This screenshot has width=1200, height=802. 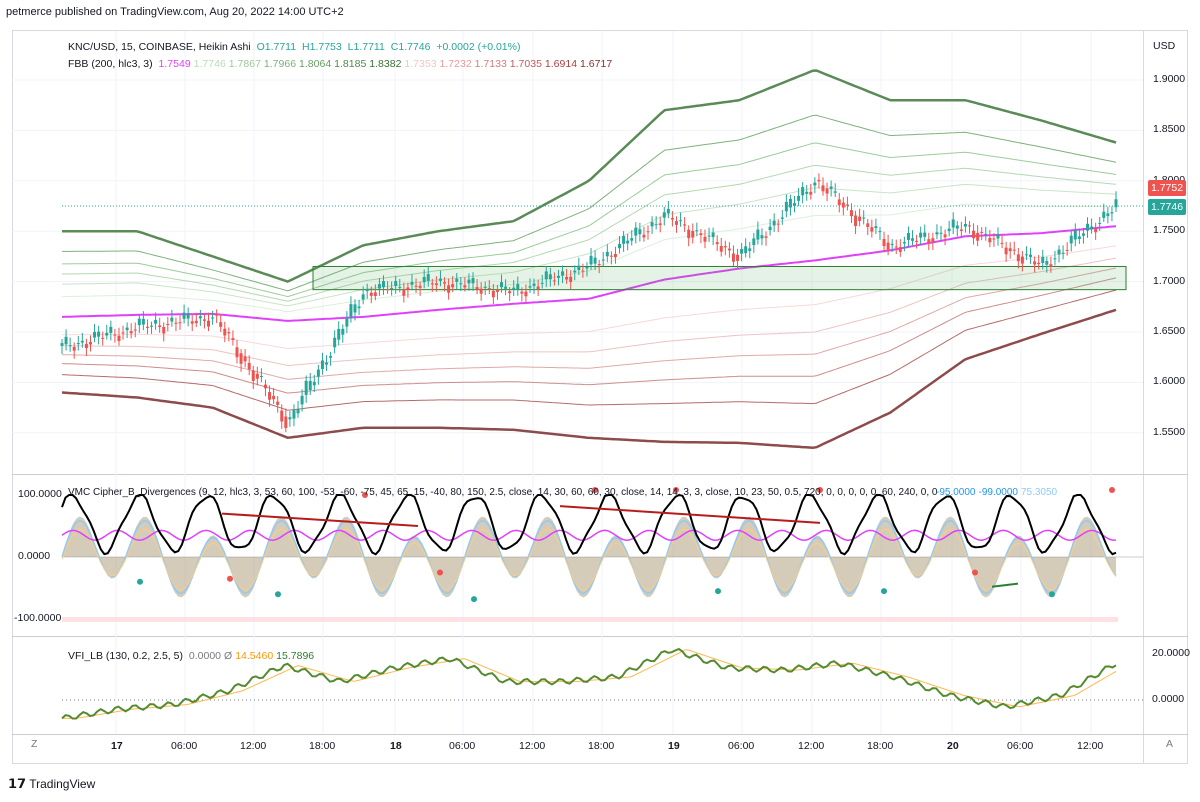 I want to click on time-tick-9: 06:00, so click(x=741, y=746).